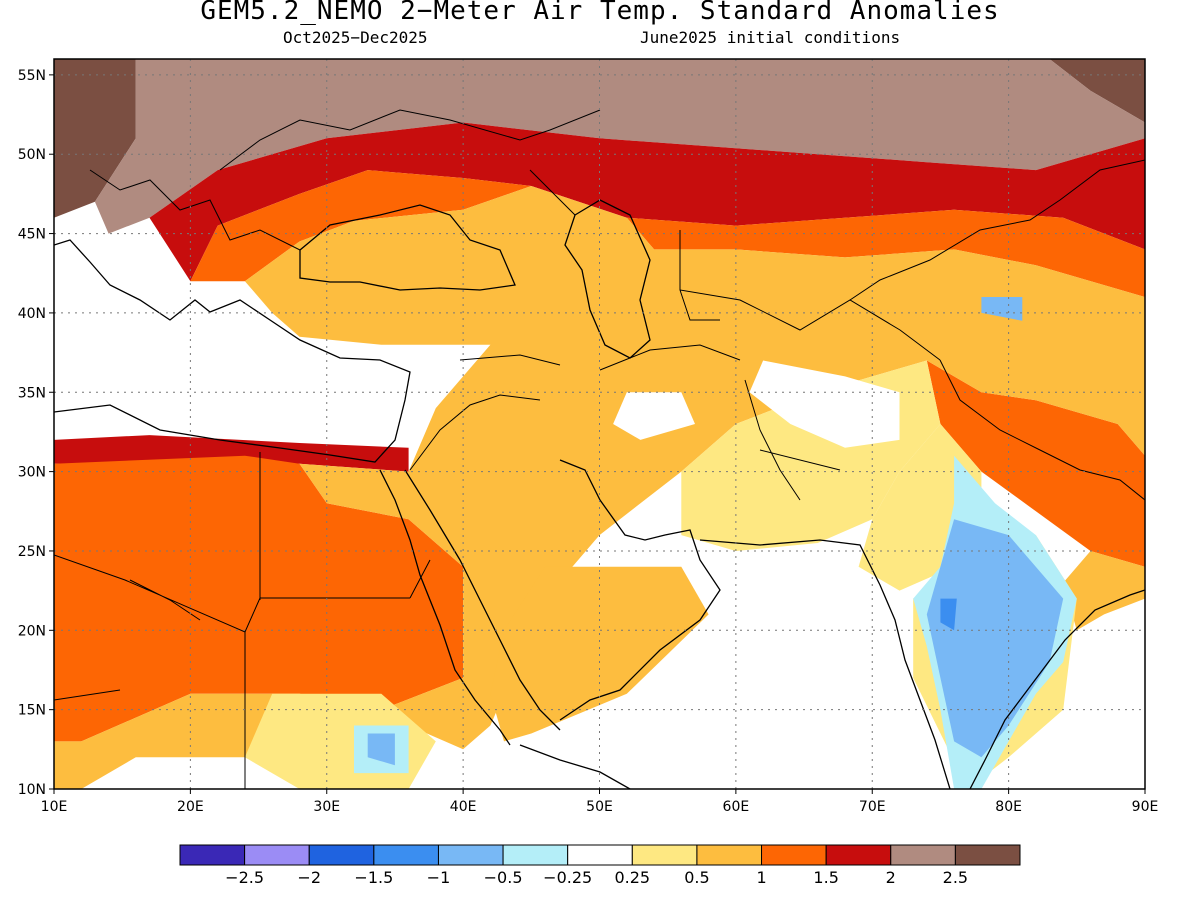  What do you see at coordinates (825, 877) in the screenshot?
I see `colorbar-label: 1.5` at bounding box center [825, 877].